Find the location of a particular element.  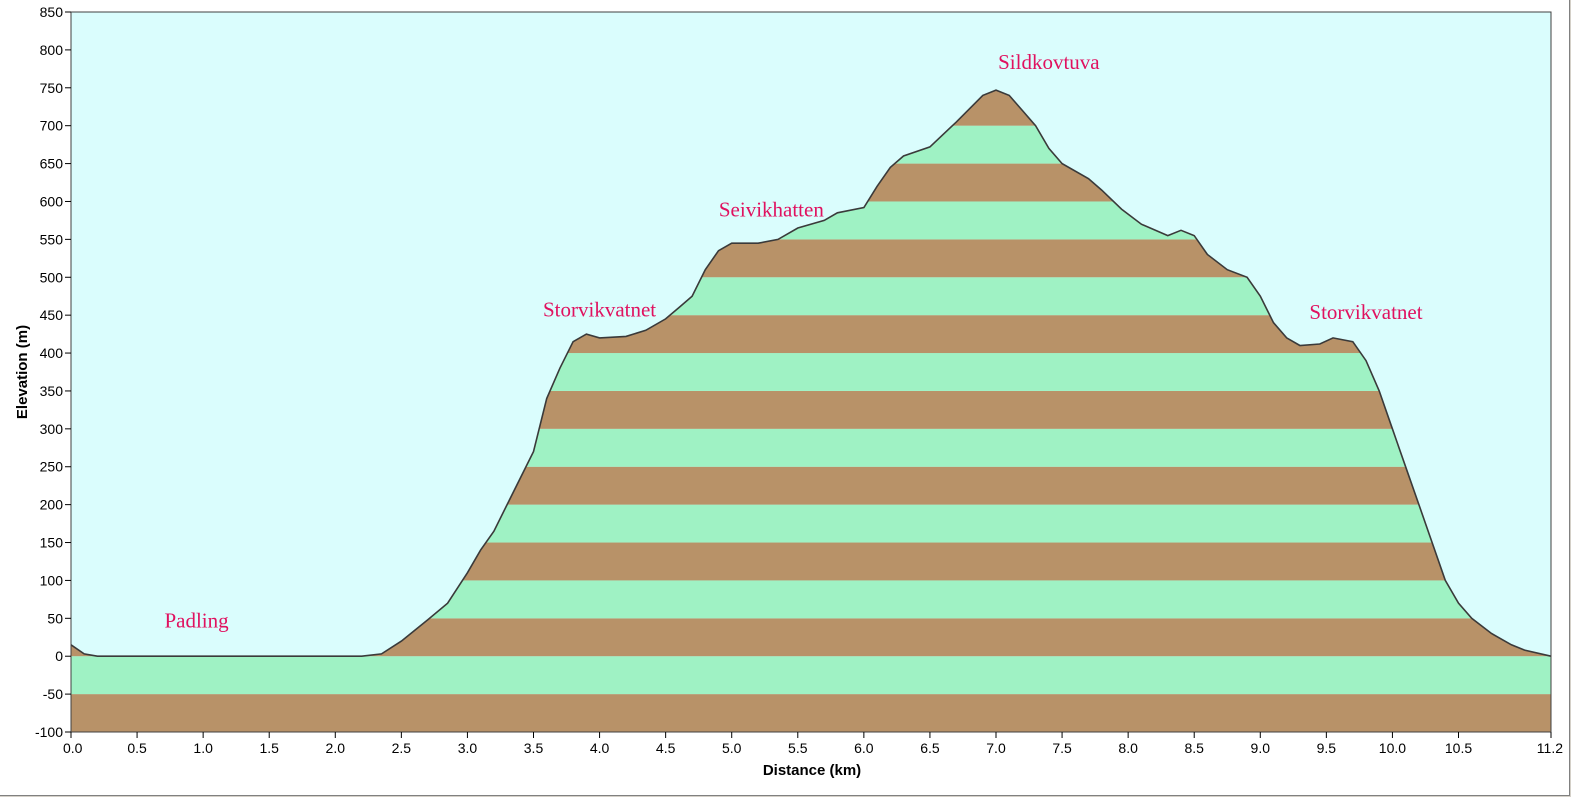

x-tick-label: 5.5 is located at coordinates (798, 748).